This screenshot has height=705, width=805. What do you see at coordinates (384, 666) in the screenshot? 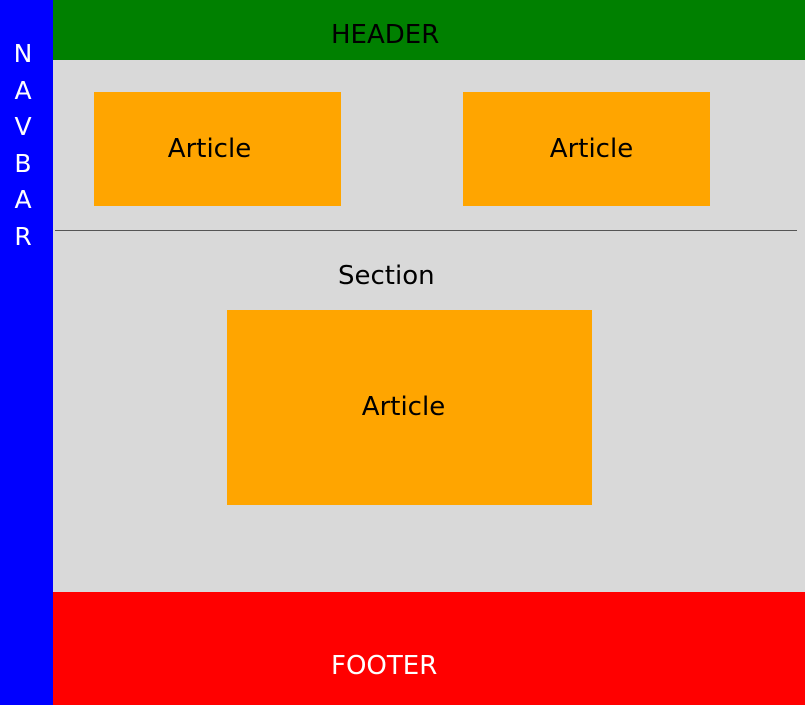
I see `footer-label: FOOTER` at bounding box center [384, 666].